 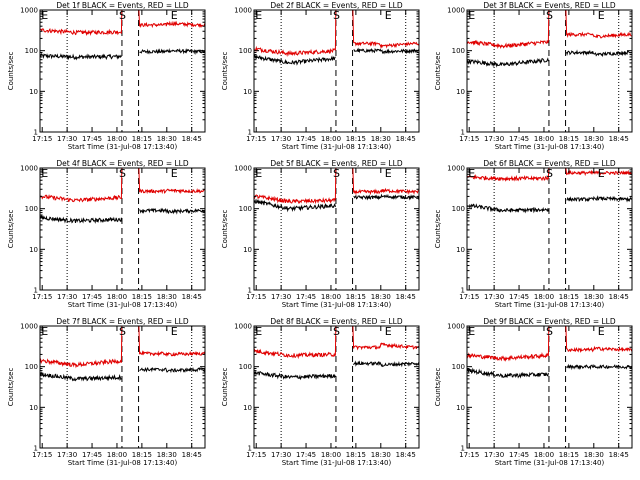 I want to click on chart-title: Det 2f BLACK = Events, RED = LLD, so click(x=336, y=5).